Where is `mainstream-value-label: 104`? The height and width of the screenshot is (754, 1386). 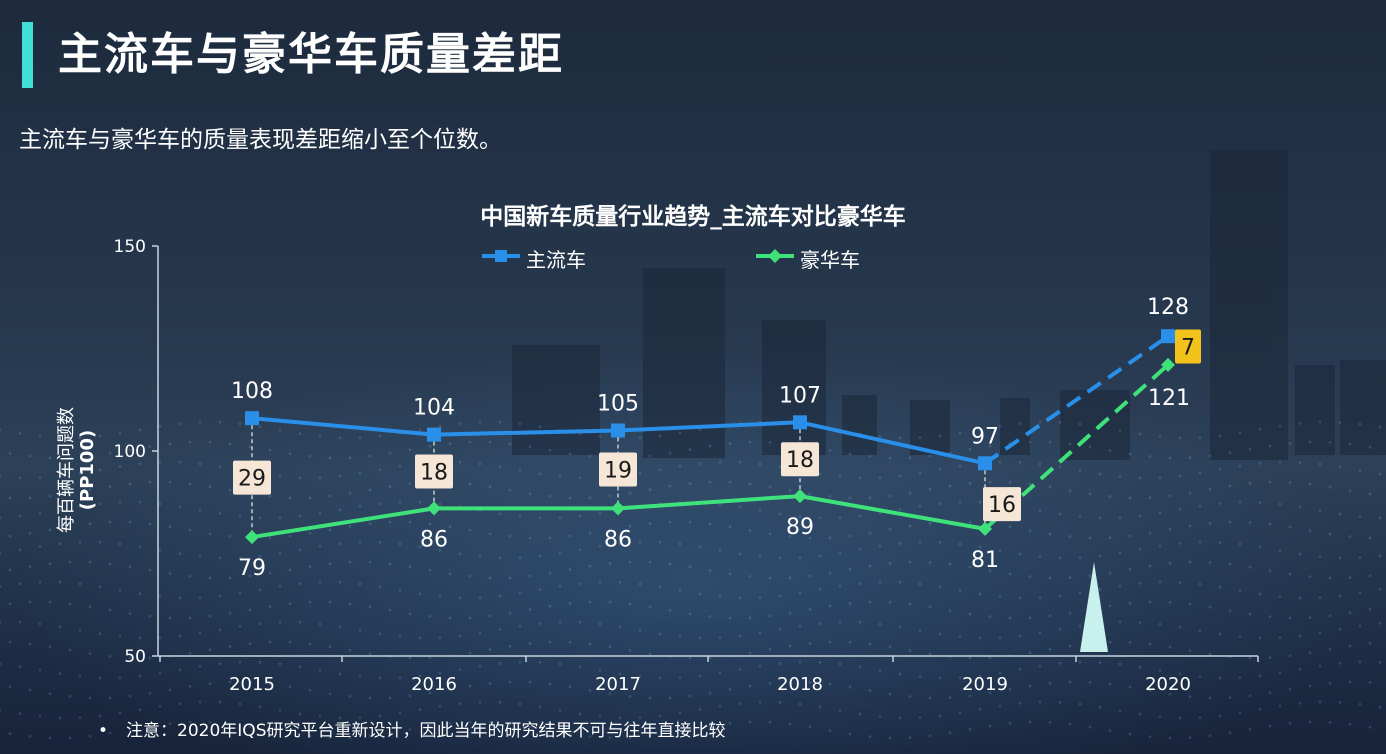 mainstream-value-label: 104 is located at coordinates (434, 408).